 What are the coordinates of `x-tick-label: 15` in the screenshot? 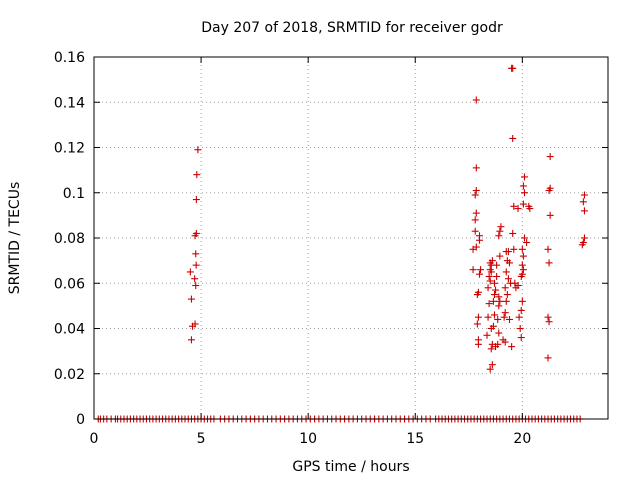 It's located at (415, 439).